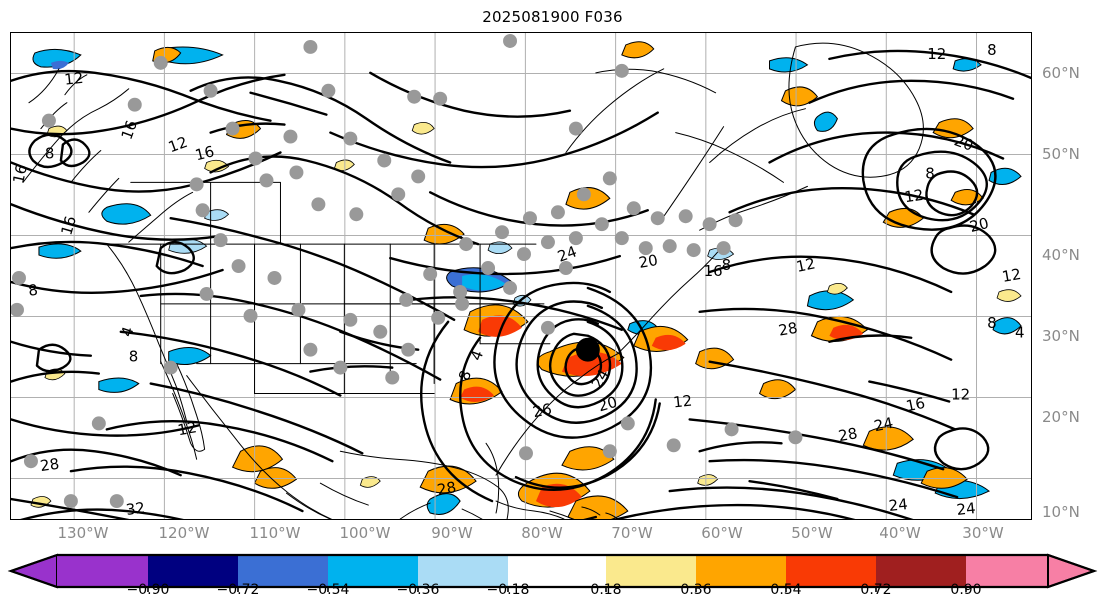 This screenshot has height=615, width=1105. What do you see at coordinates (1061, 154) in the screenshot?
I see `lat-tick-50n: 50°N` at bounding box center [1061, 154].